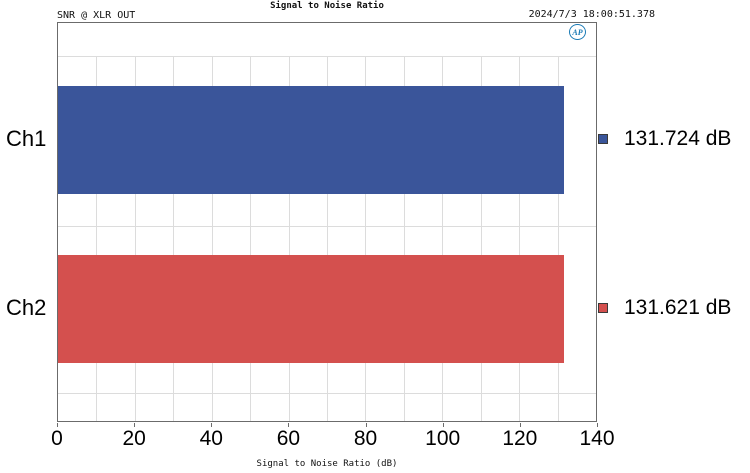  What do you see at coordinates (597, 438) in the screenshot?
I see `x-tick-label: 140` at bounding box center [597, 438].